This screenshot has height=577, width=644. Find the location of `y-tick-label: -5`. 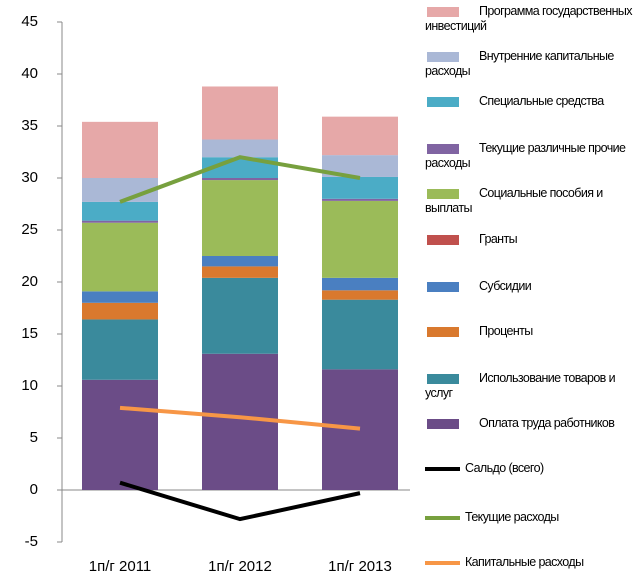

y-tick-label: -5 is located at coordinates (31, 541).